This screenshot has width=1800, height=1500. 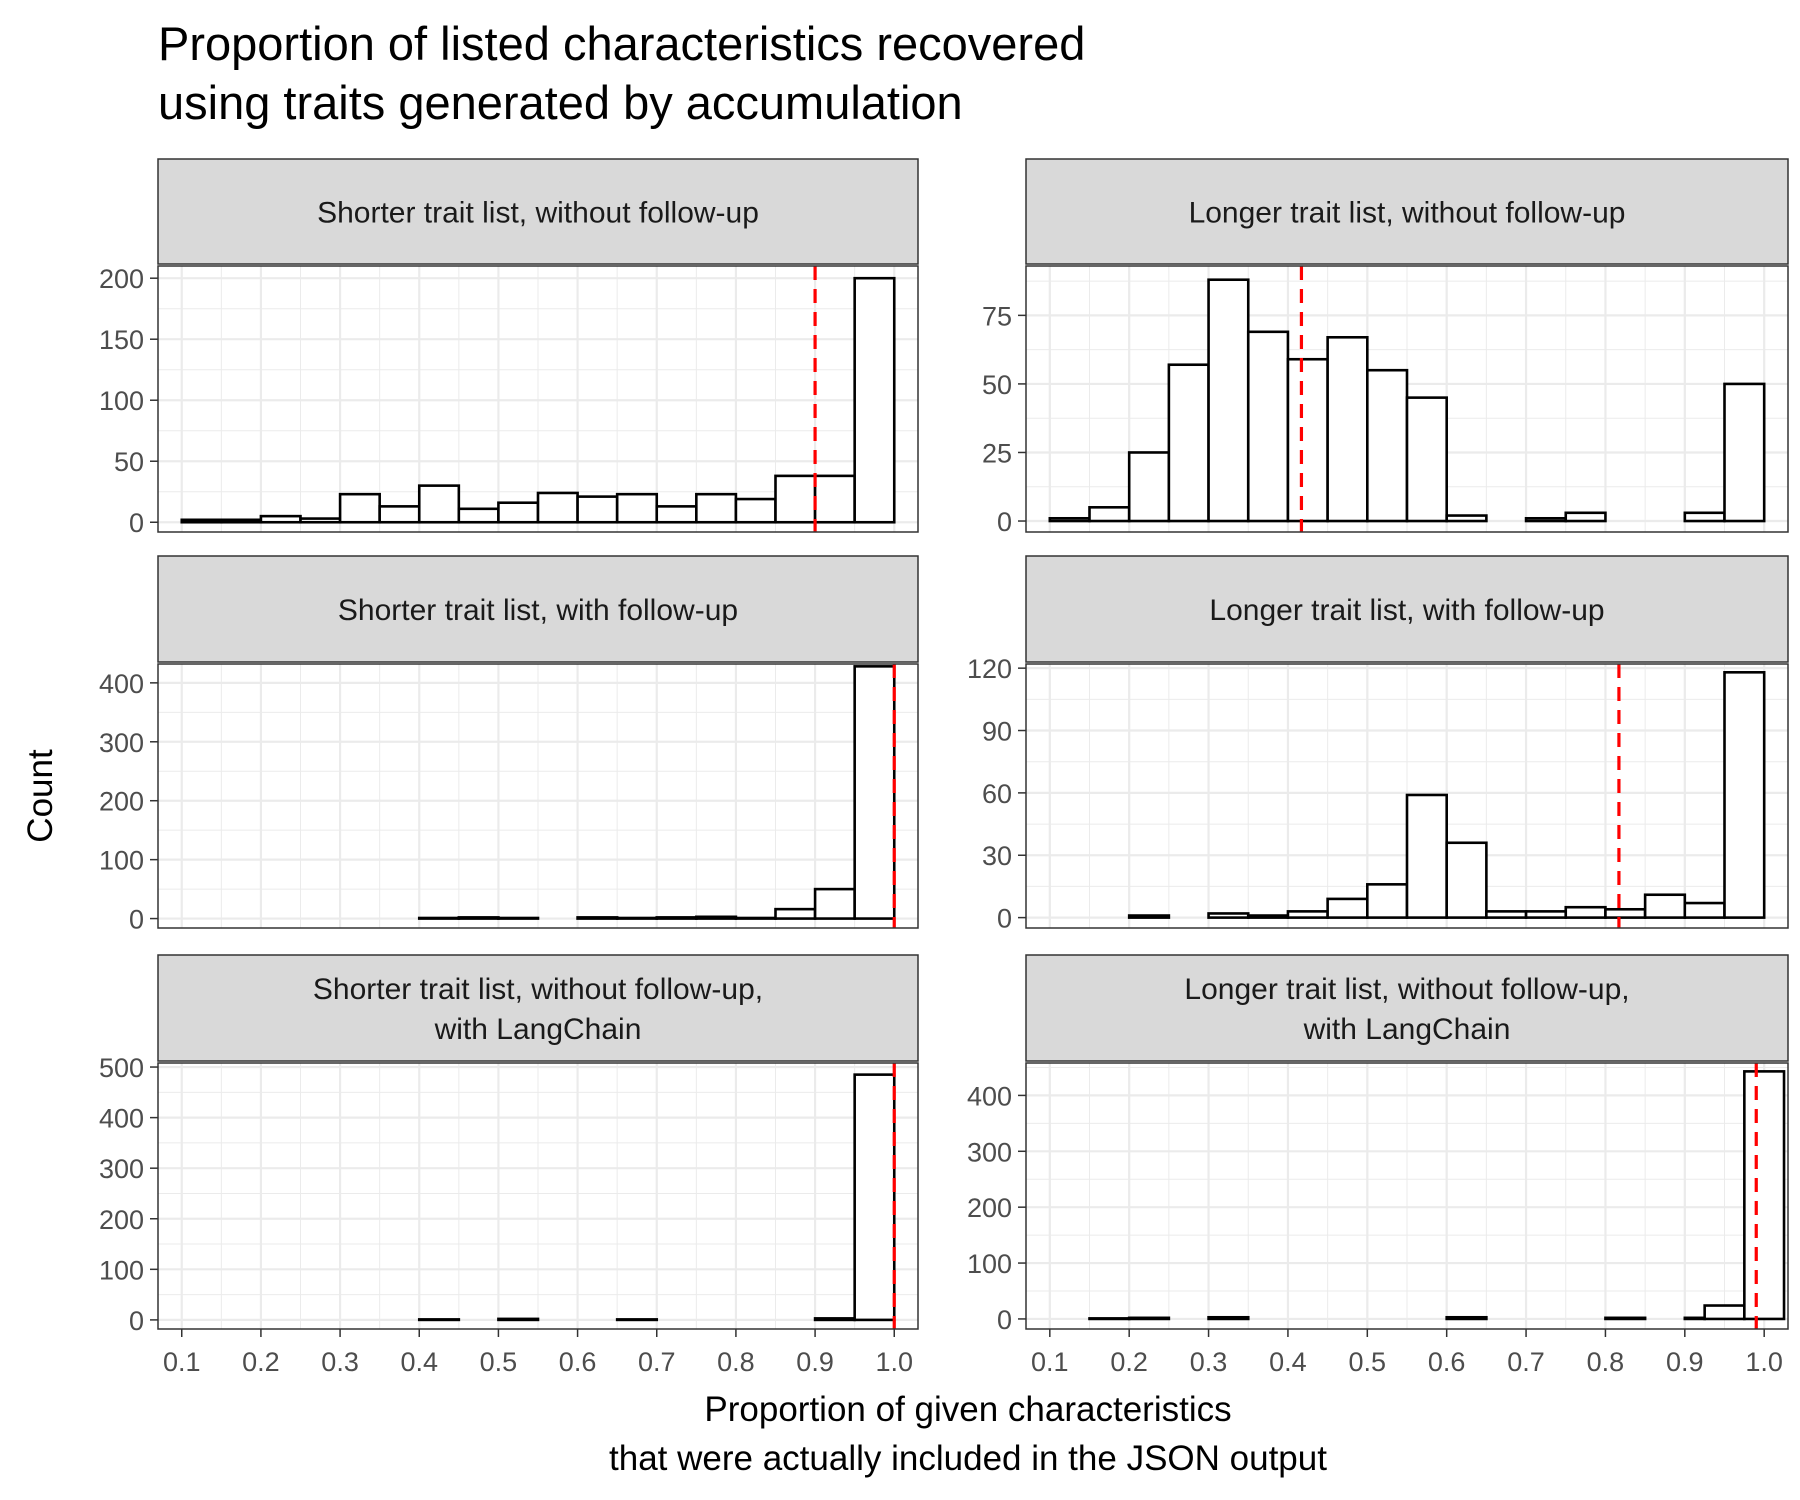 I want to click on y-tick-label: 50, so click(x=997, y=385).